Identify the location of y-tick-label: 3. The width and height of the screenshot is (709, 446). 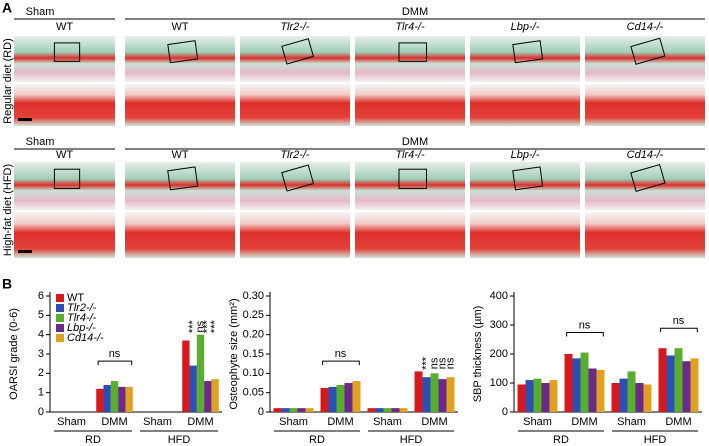
(41, 354).